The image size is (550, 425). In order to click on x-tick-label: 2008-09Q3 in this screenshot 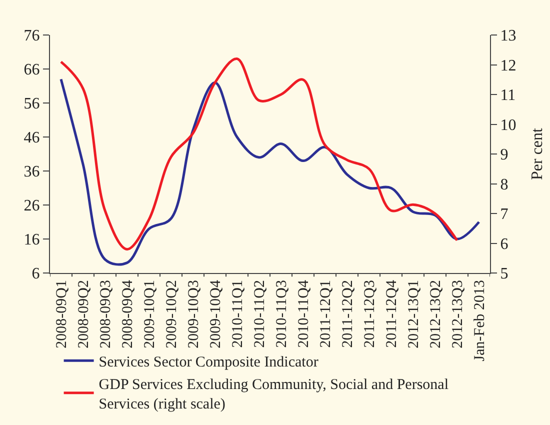, I will do `click(106, 314)`.